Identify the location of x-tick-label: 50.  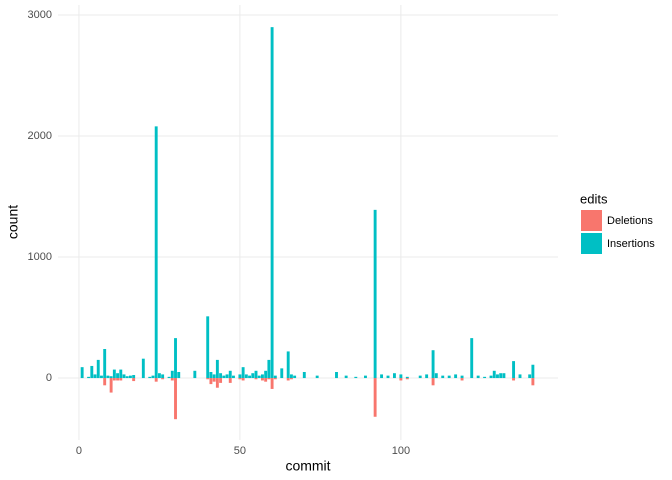
(240, 451).